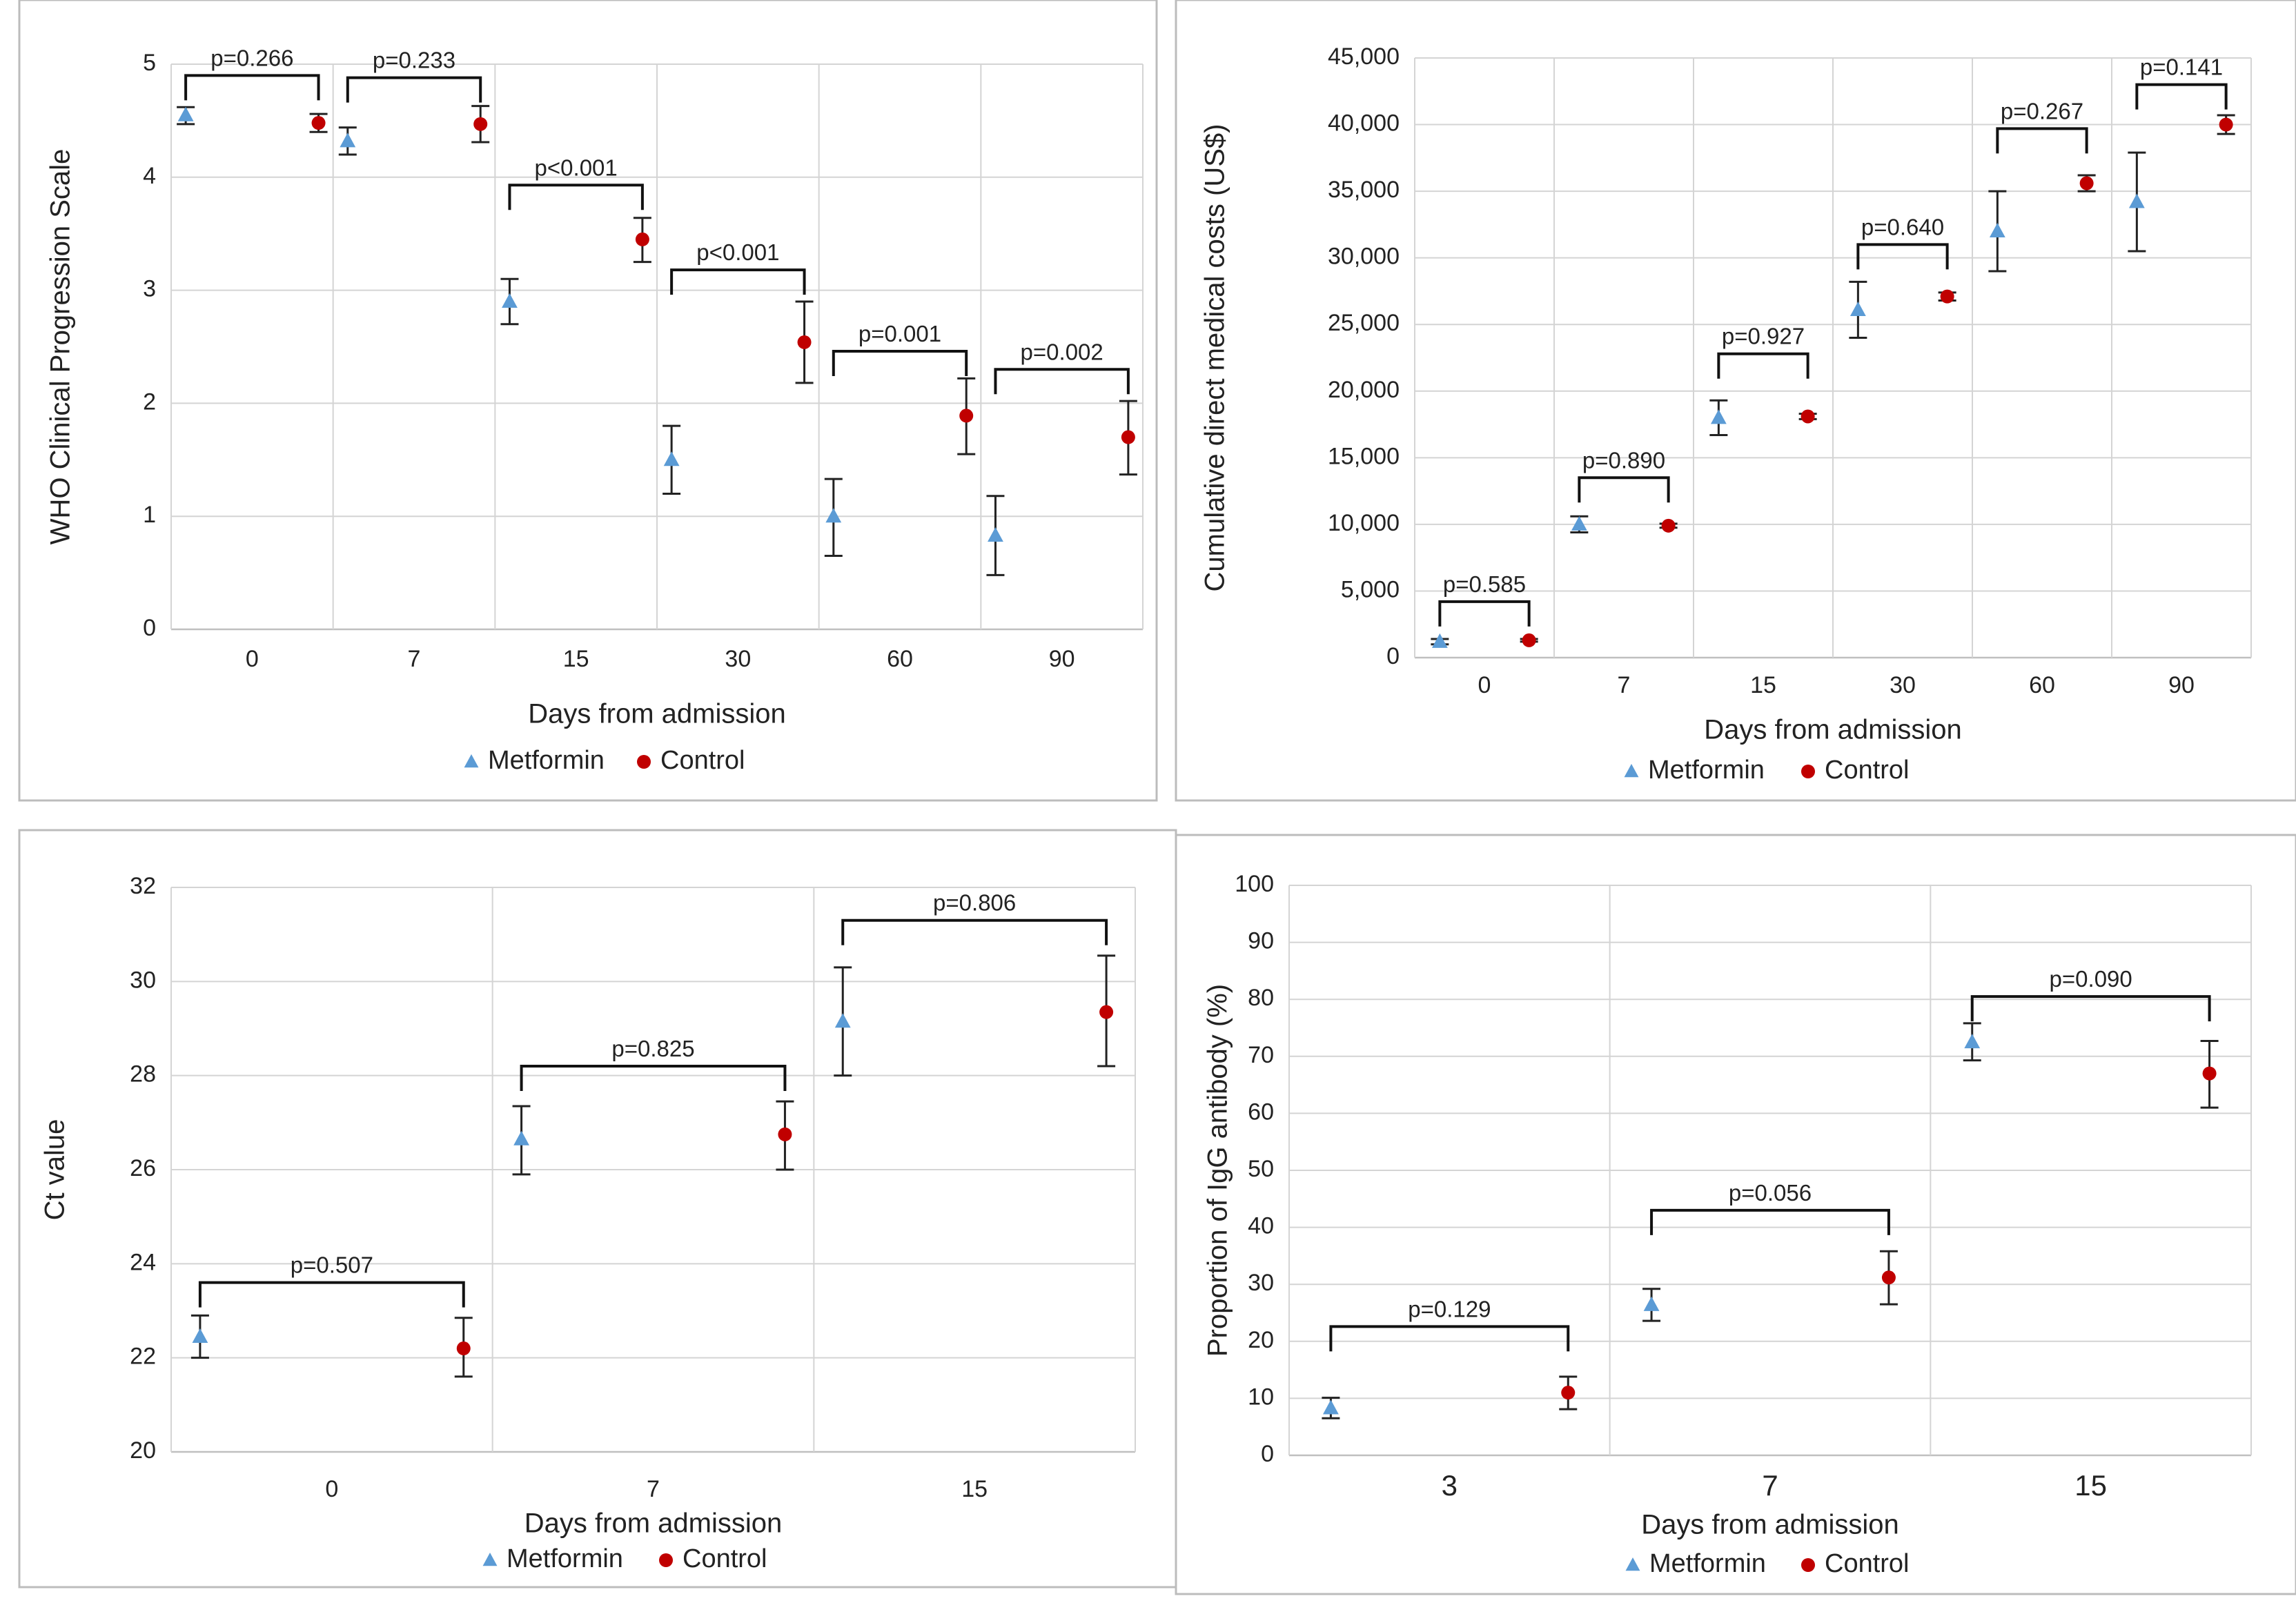 The width and height of the screenshot is (2296, 1603). I want to click on y-tick-label: 5,000, so click(1370, 589).